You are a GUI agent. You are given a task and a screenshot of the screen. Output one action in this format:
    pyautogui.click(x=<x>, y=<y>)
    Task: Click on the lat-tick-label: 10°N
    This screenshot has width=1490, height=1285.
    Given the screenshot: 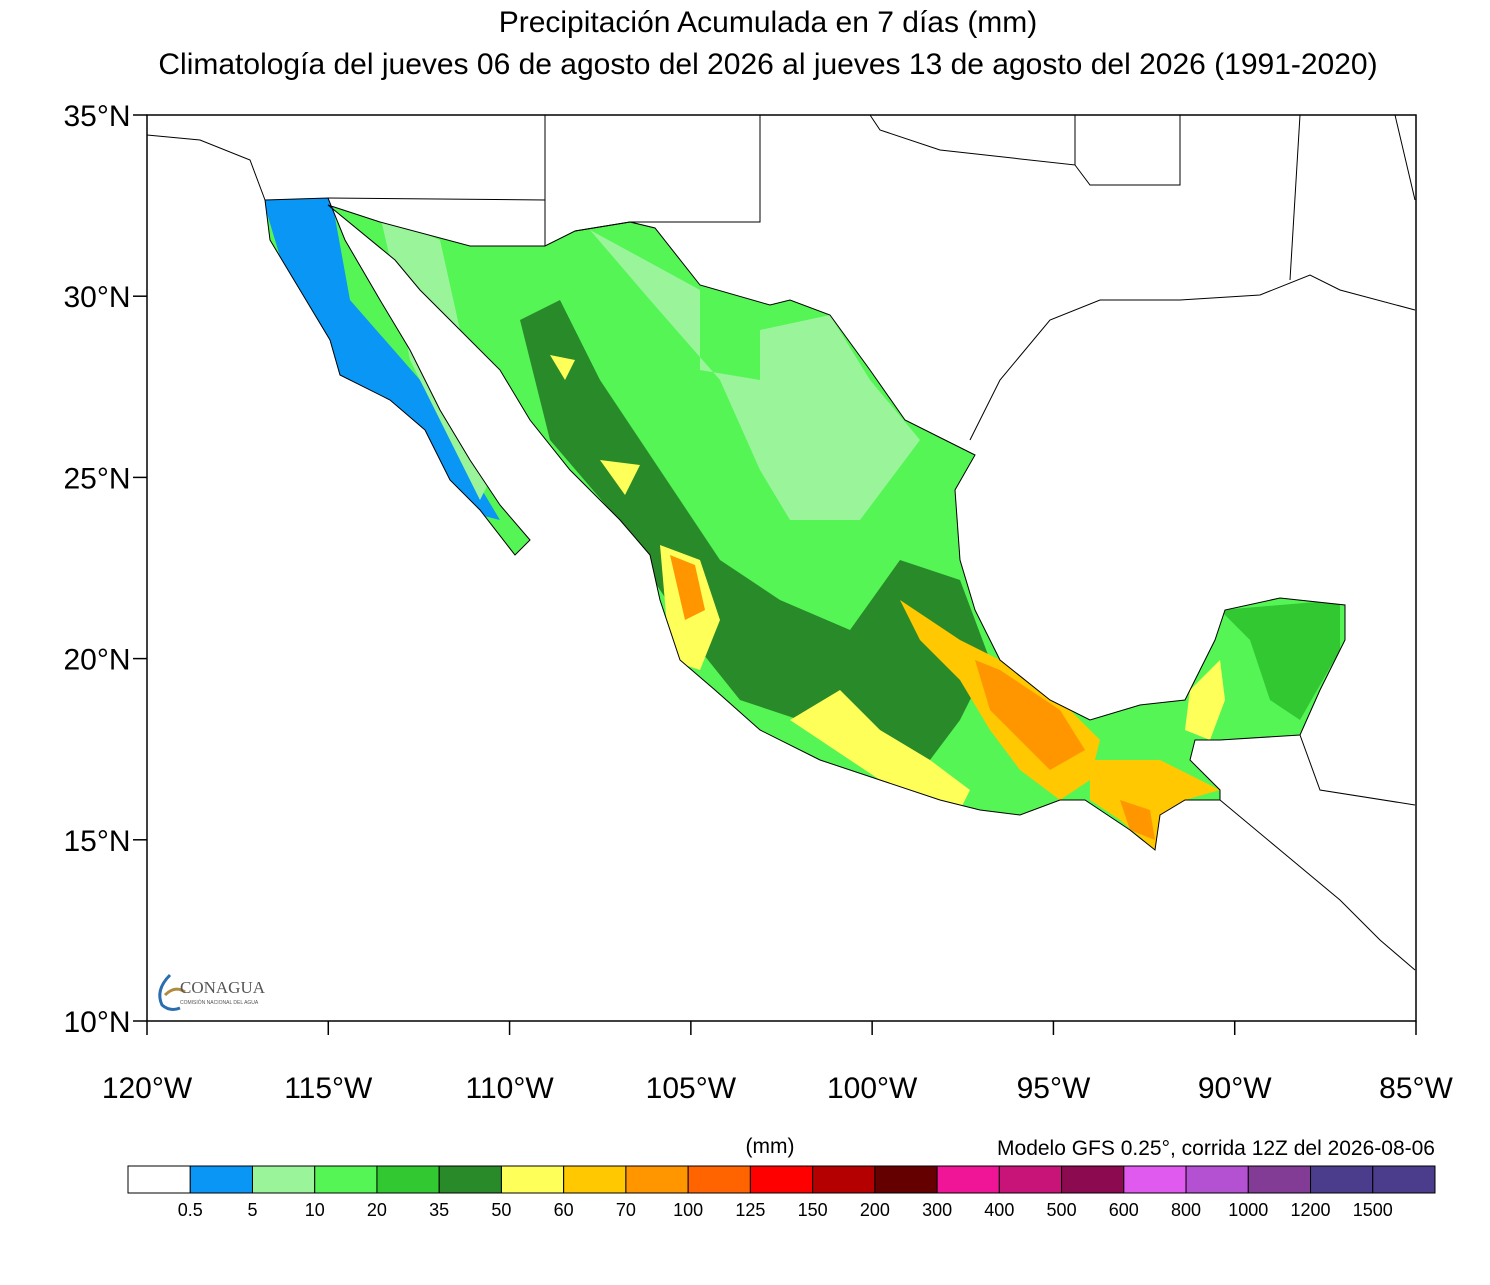 What is the action you would take?
    pyautogui.click(x=96, y=1022)
    